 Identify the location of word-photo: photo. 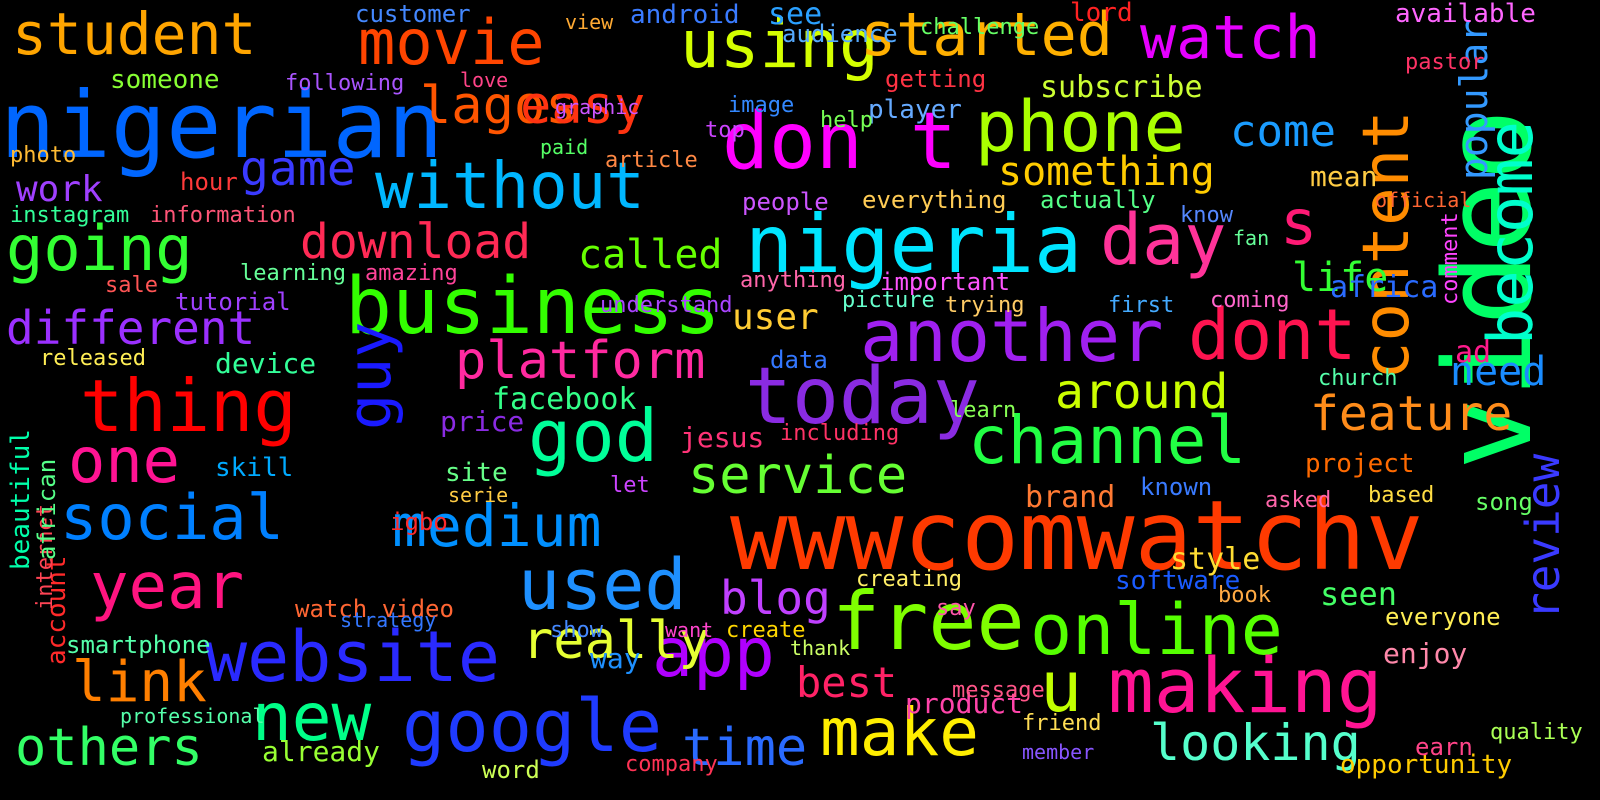
(43, 155).